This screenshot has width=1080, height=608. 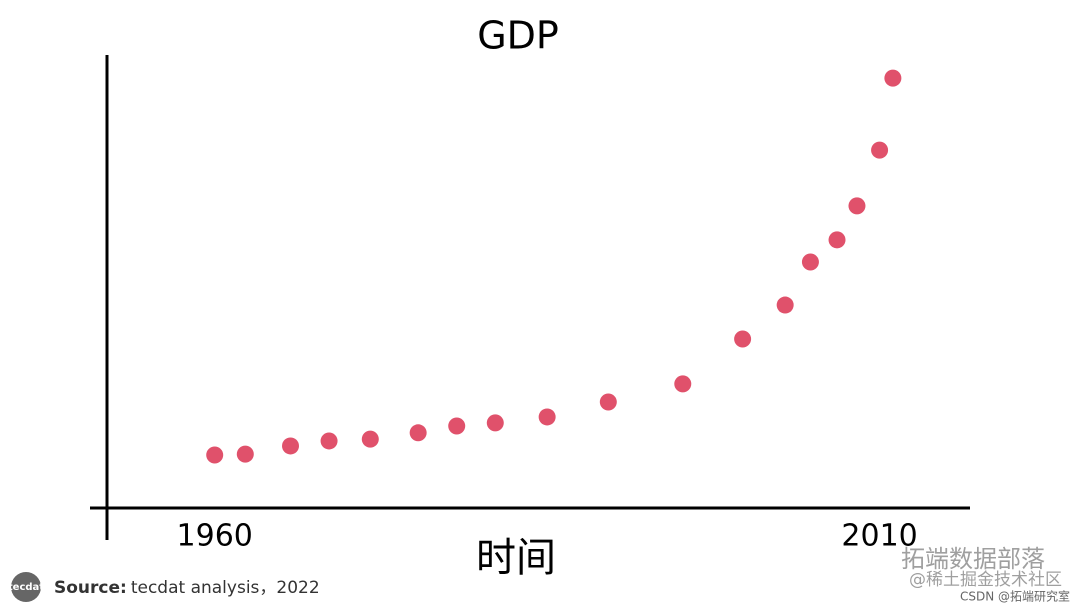 I want to click on x-axis-title: 时间, so click(x=516, y=558).